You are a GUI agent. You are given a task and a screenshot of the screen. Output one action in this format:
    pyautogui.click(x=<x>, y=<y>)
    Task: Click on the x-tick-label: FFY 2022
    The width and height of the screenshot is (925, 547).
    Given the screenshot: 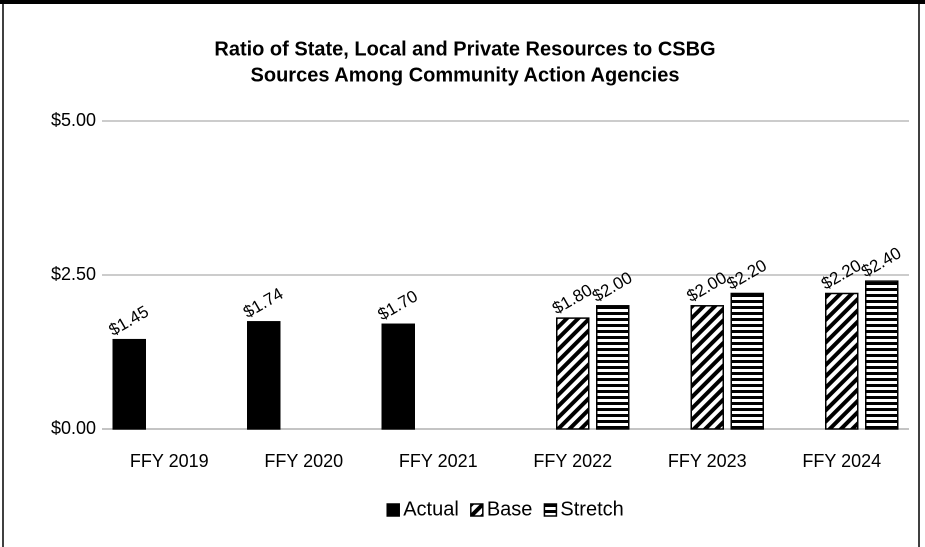 What is the action you would take?
    pyautogui.click(x=572, y=461)
    